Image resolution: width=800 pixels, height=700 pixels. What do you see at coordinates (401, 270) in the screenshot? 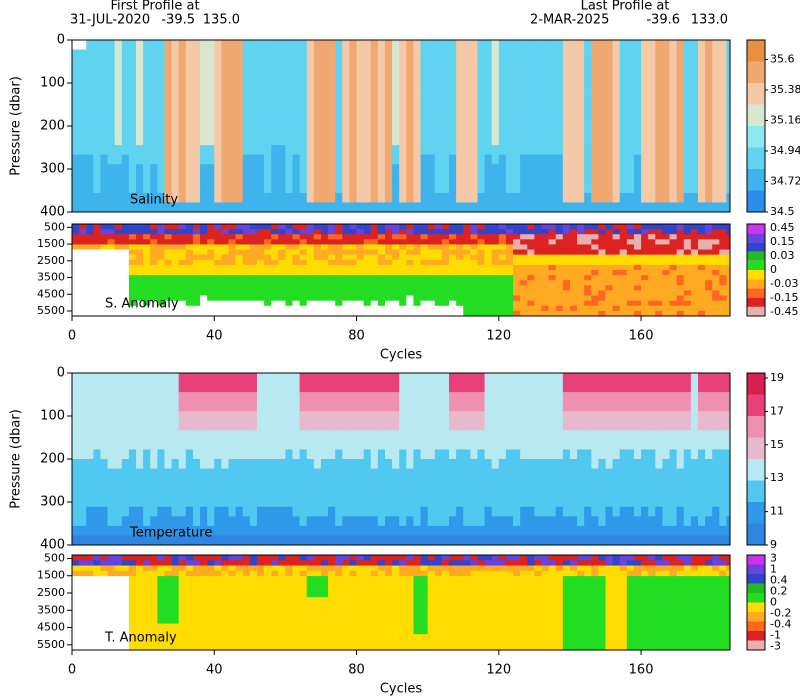
I see `field` at bounding box center [401, 270].